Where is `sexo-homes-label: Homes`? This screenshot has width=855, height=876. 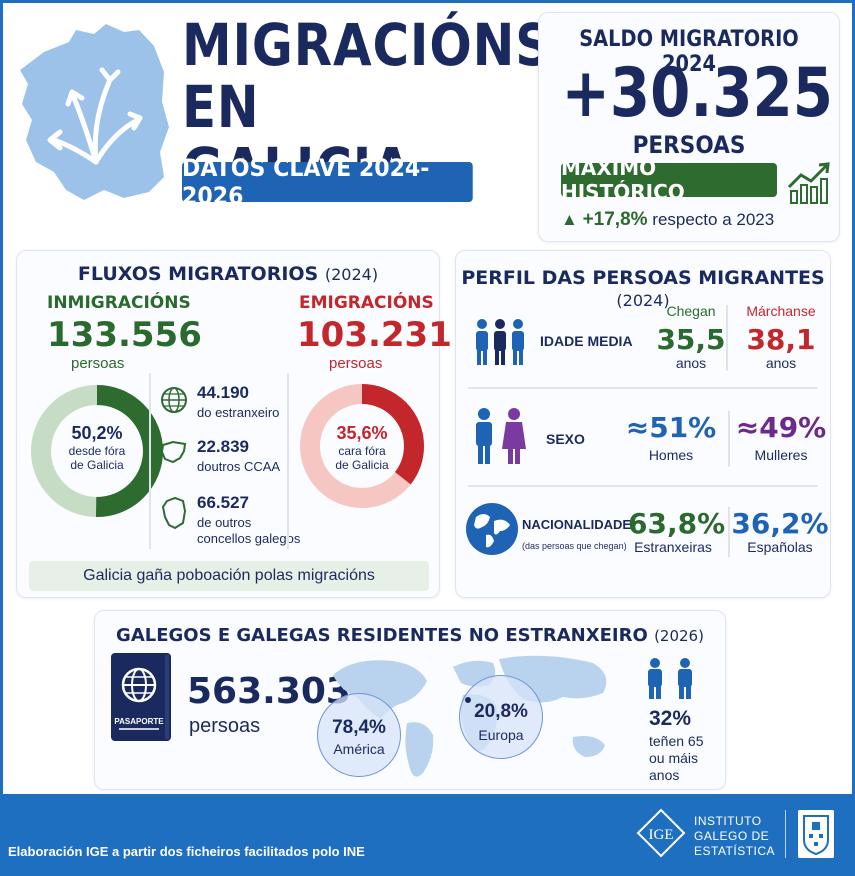 sexo-homes-label: Homes is located at coordinates (671, 455).